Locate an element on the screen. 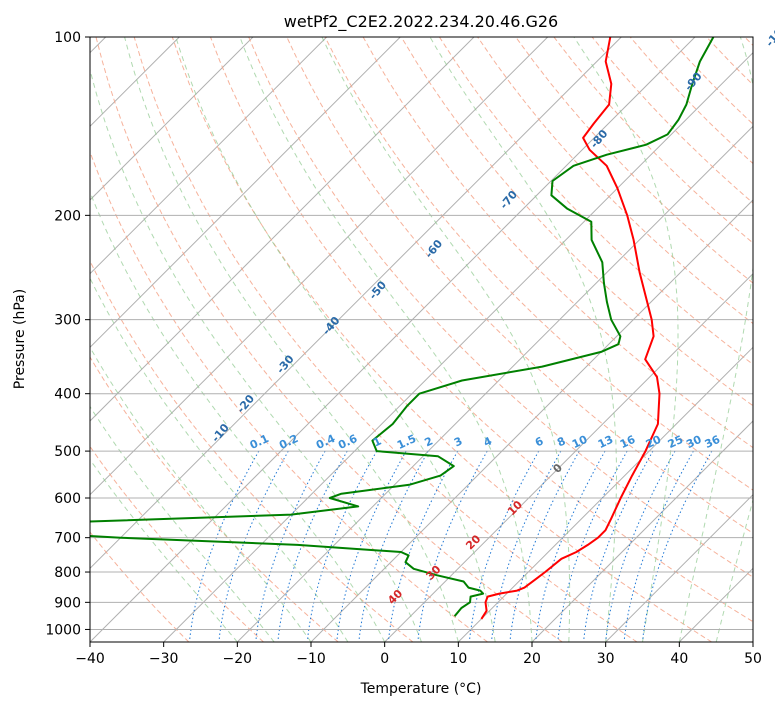 This screenshot has height=708, width=775. x-tick-label: 20 is located at coordinates (532, 659).